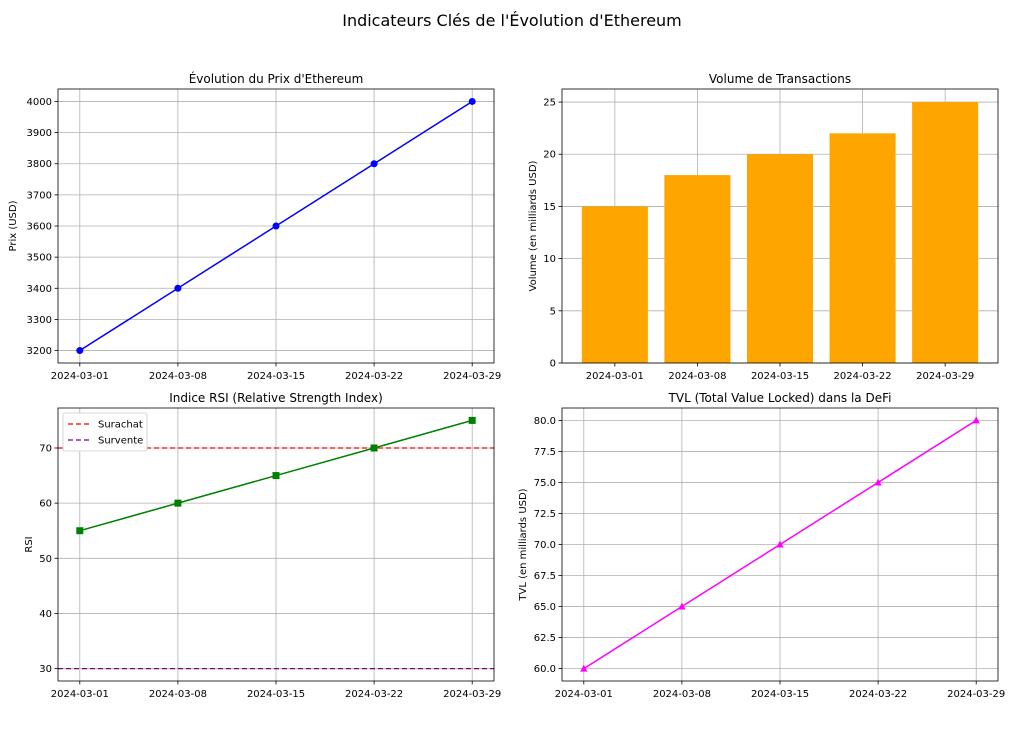 This screenshot has height=731, width=1024. I want to click on y-tick-label: 72.5, so click(545, 514).